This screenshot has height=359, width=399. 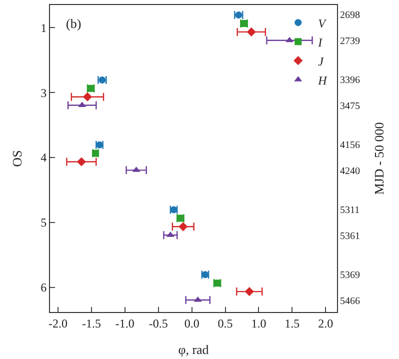 What do you see at coordinates (379, 158) in the screenshot?
I see `y2-axis-title: MJD - 50 000` at bounding box center [379, 158].